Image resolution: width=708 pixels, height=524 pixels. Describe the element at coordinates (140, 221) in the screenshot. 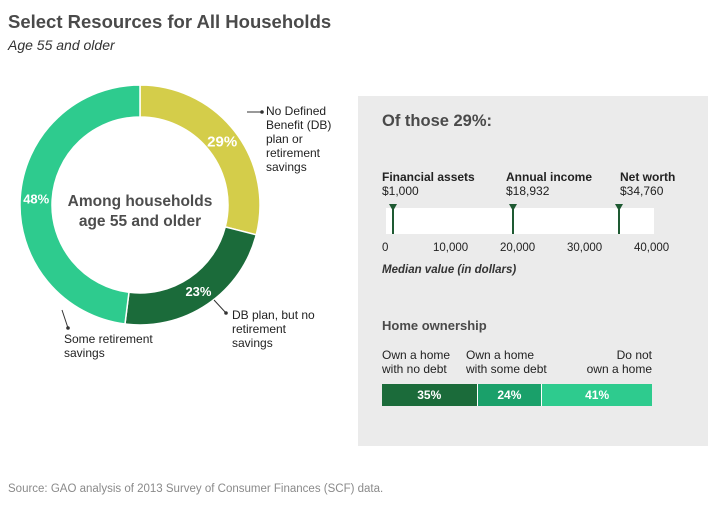

I see `donut-center-line2: age 55 and older` at that location.